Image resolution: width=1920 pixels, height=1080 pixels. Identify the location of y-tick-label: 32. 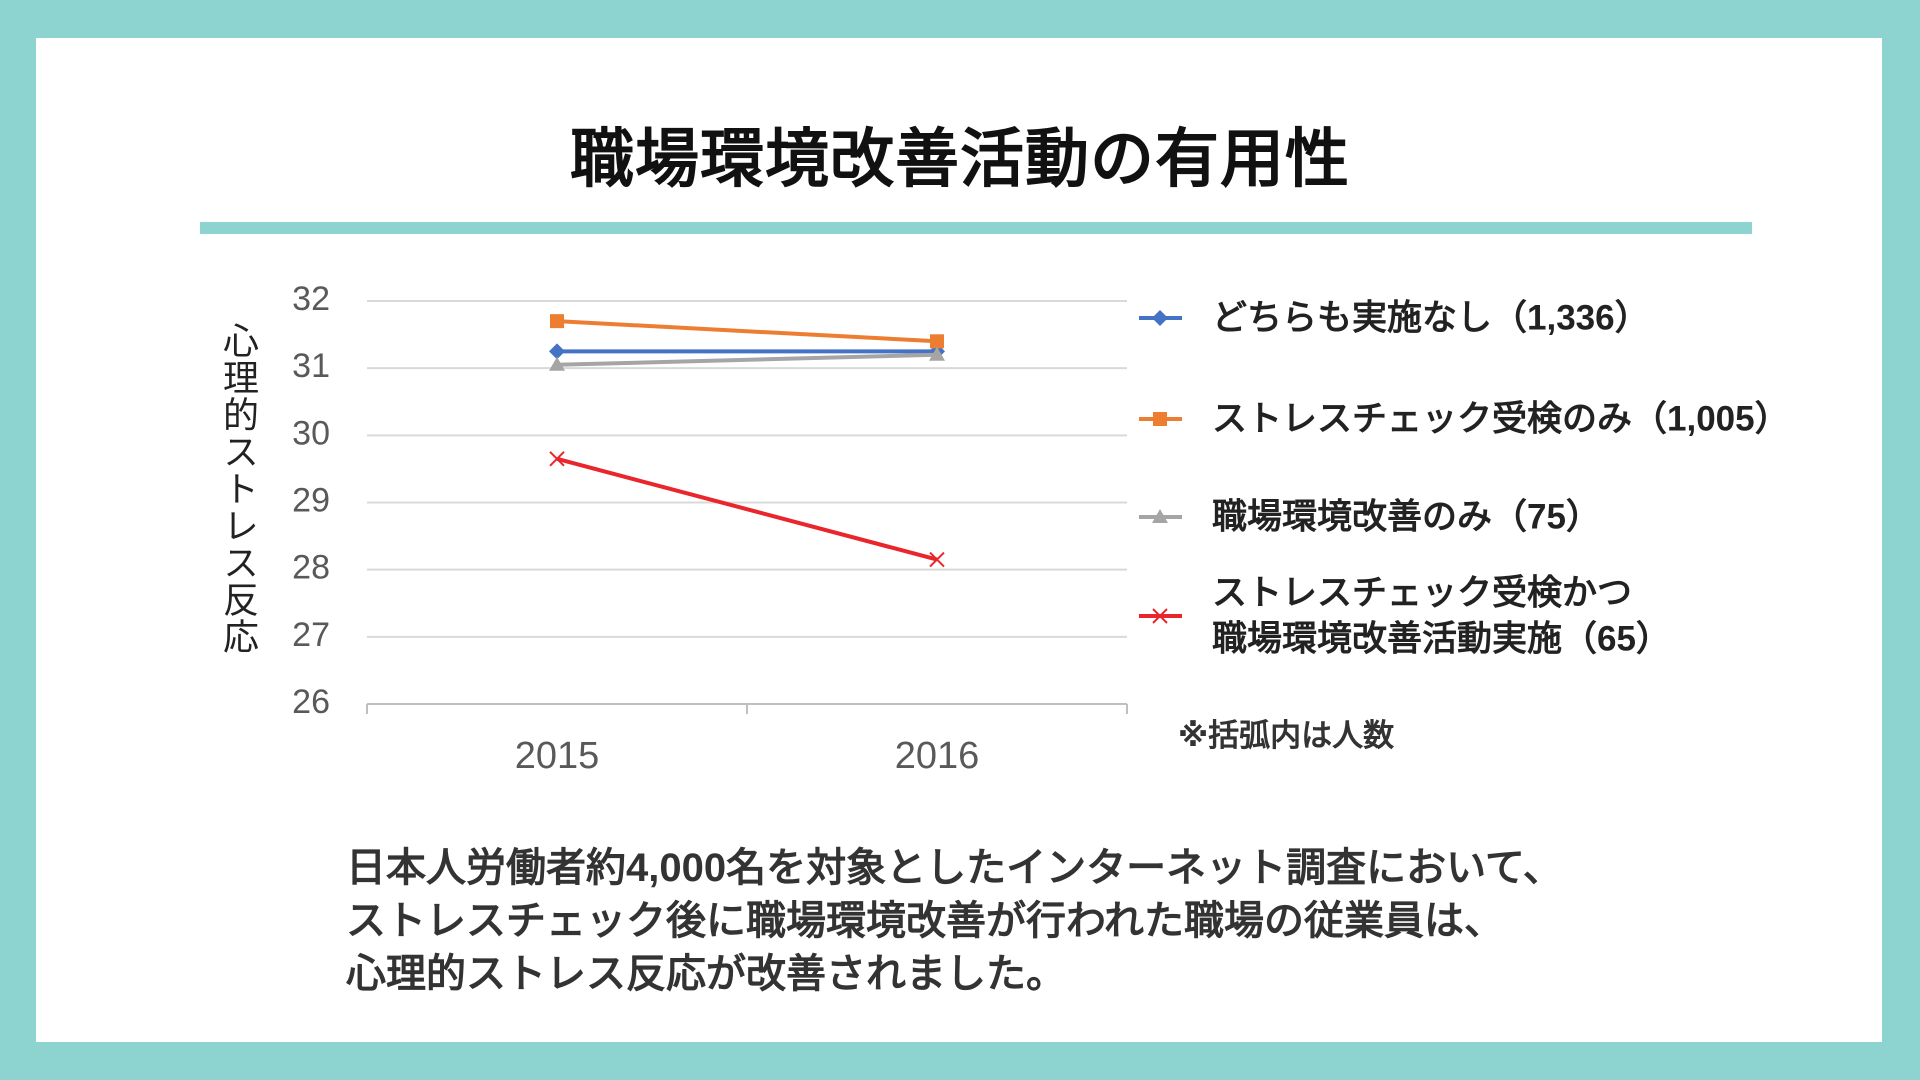
(311, 299).